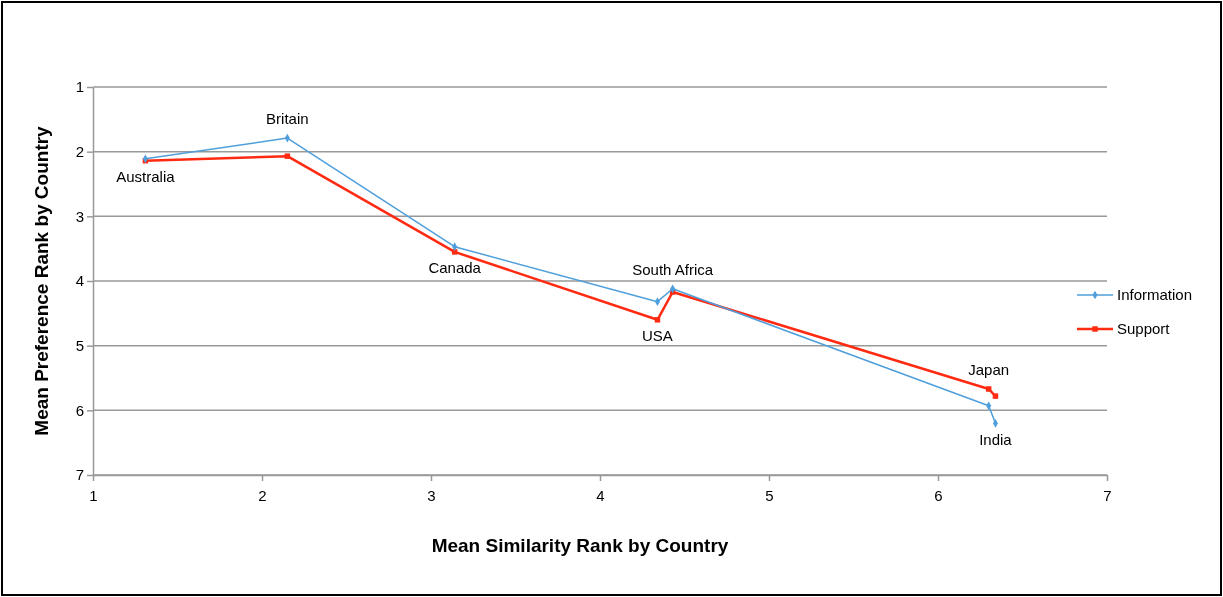  What do you see at coordinates (600, 495) in the screenshot?
I see `x-tick-label: 4` at bounding box center [600, 495].